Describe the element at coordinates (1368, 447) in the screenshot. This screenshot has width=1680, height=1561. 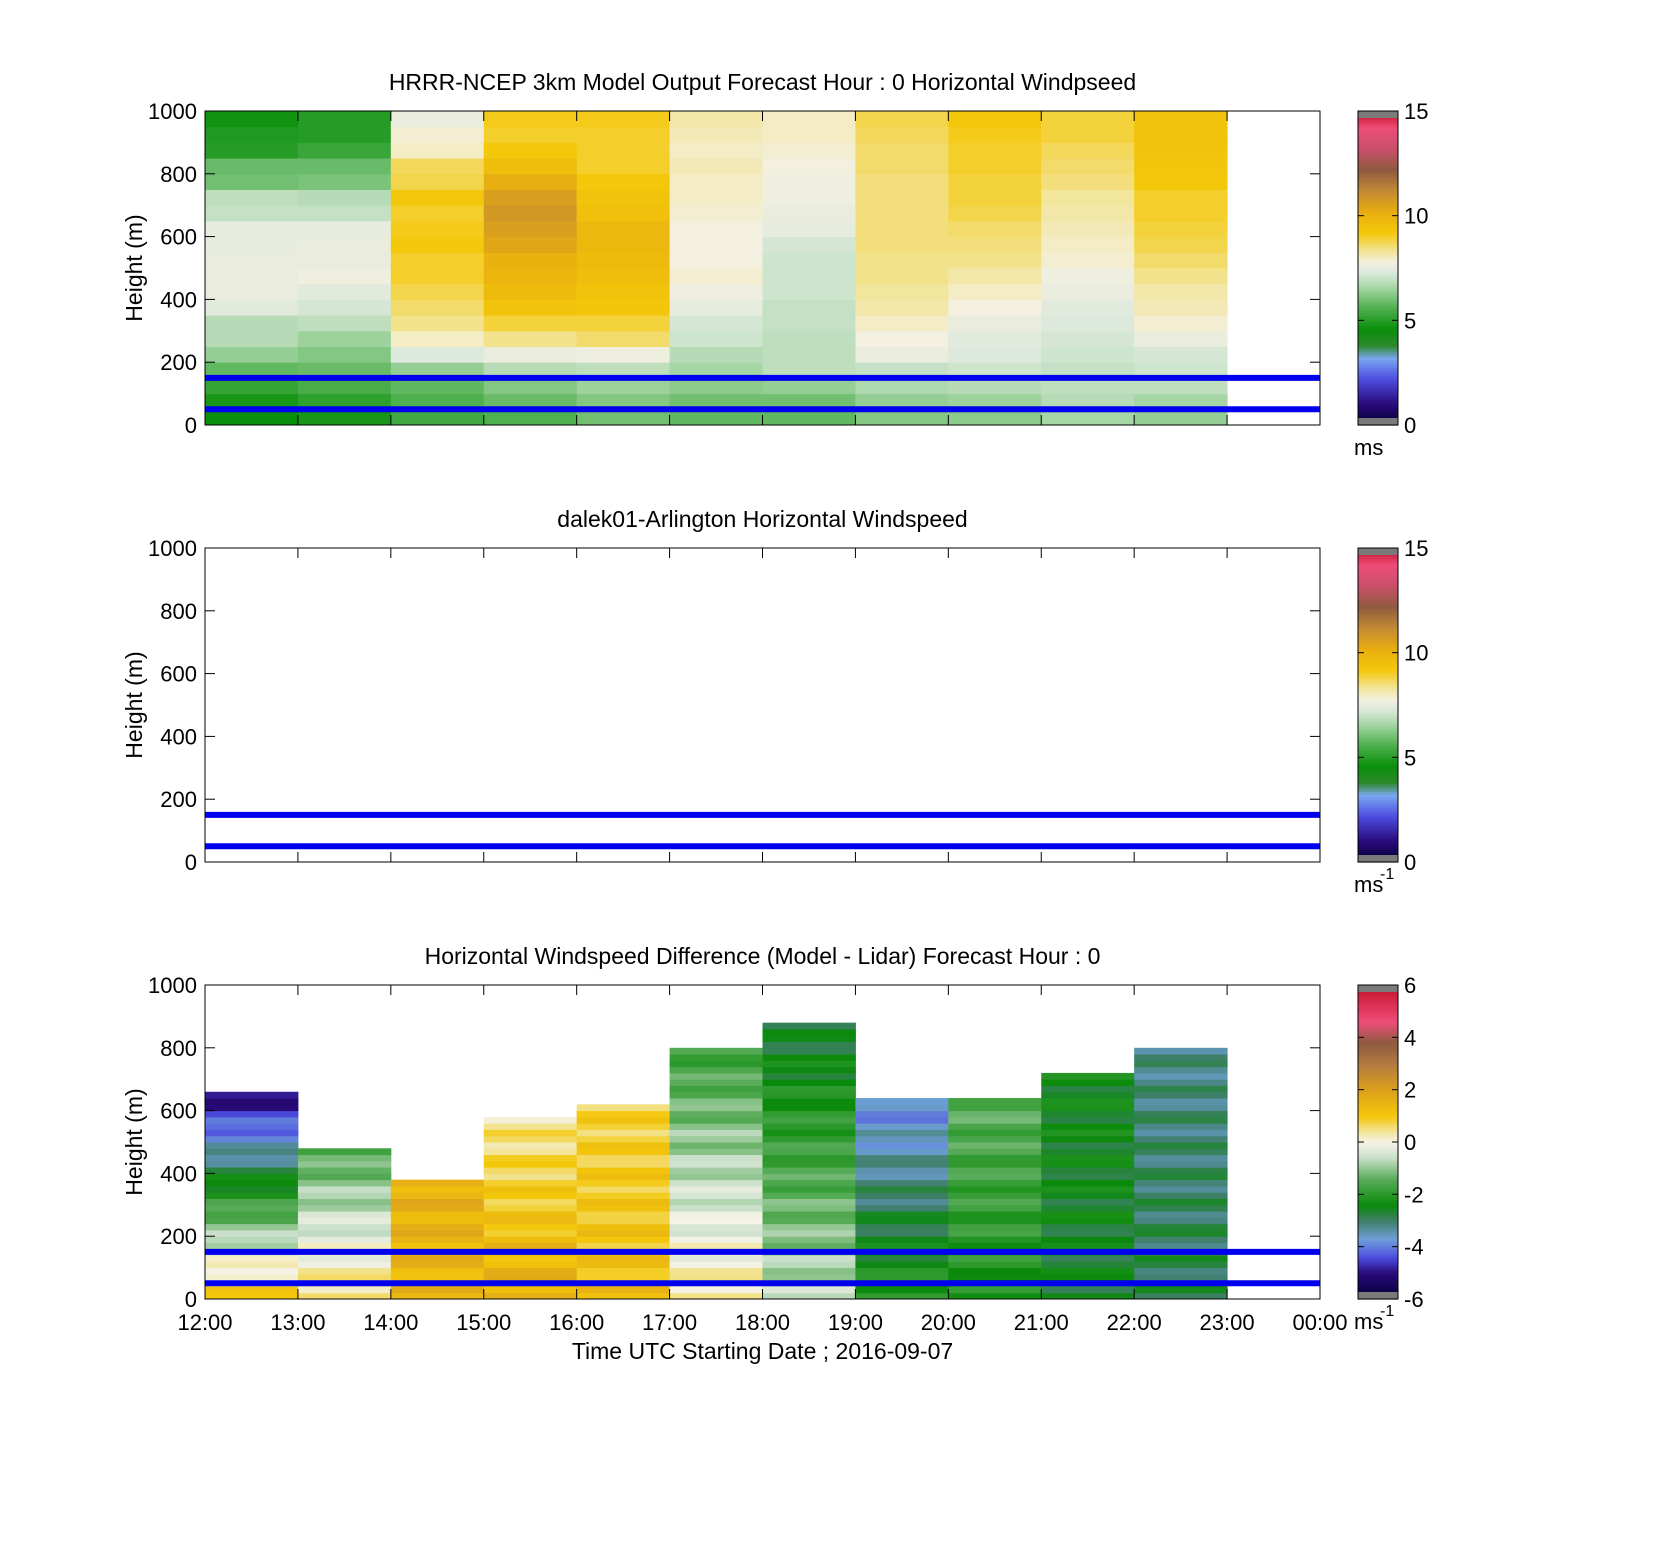
I see `colorbar-unit: ms` at that location.